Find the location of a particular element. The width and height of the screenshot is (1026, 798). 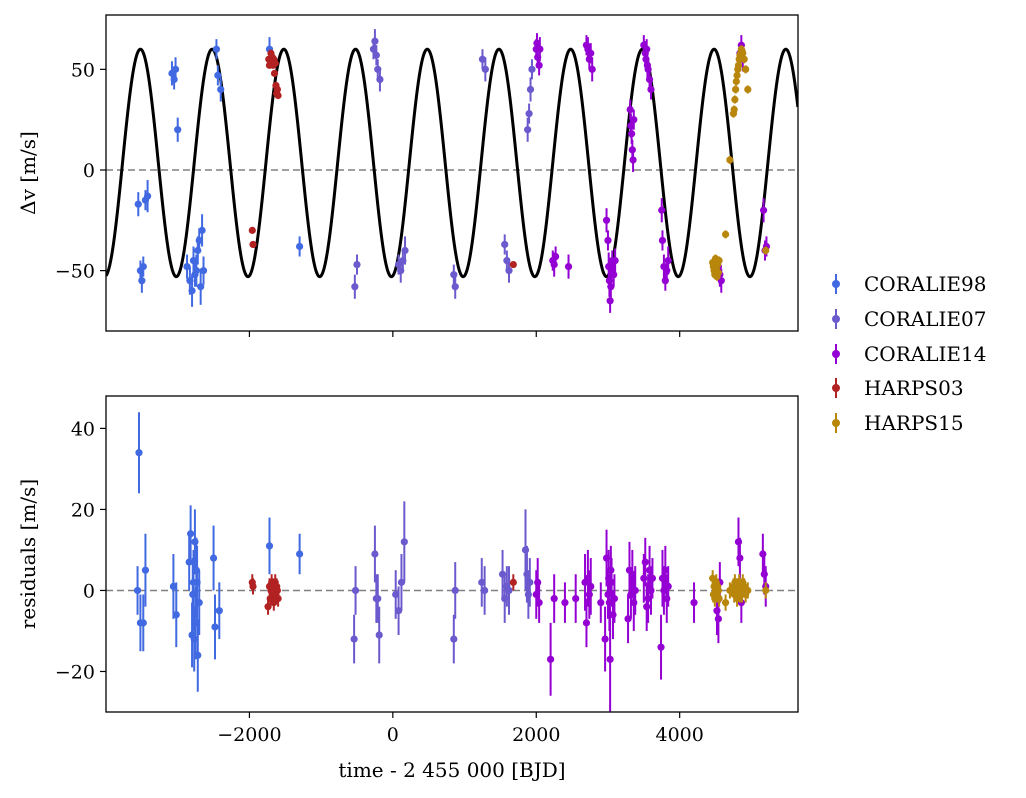

legend-label: HARPS03 is located at coordinates (914, 388).